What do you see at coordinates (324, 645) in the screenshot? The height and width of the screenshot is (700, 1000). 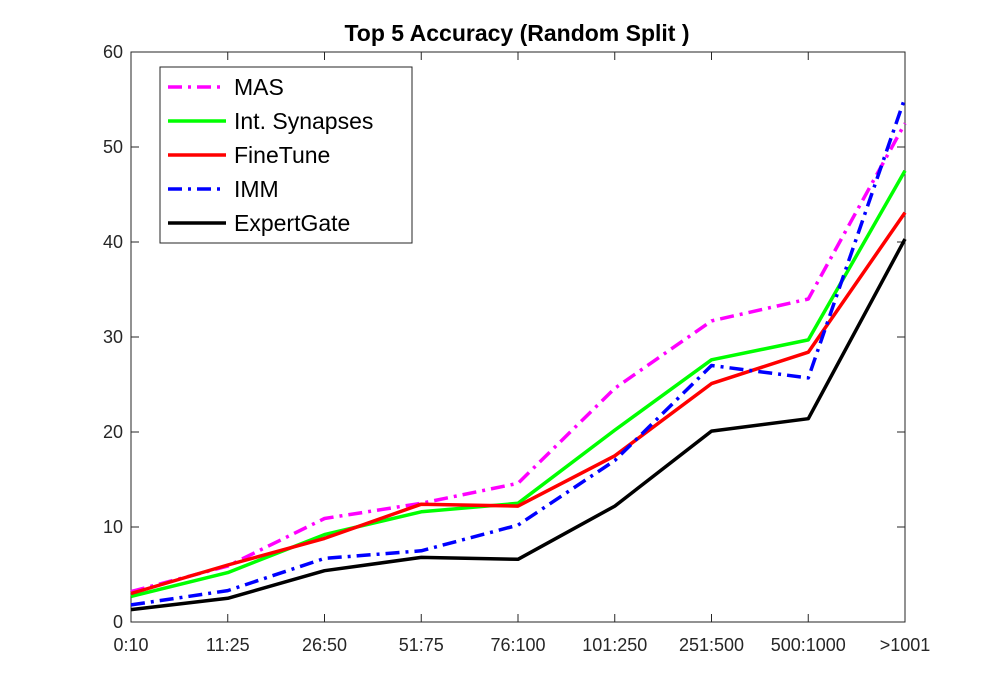 I see `x-tick-label: 26:50` at bounding box center [324, 645].